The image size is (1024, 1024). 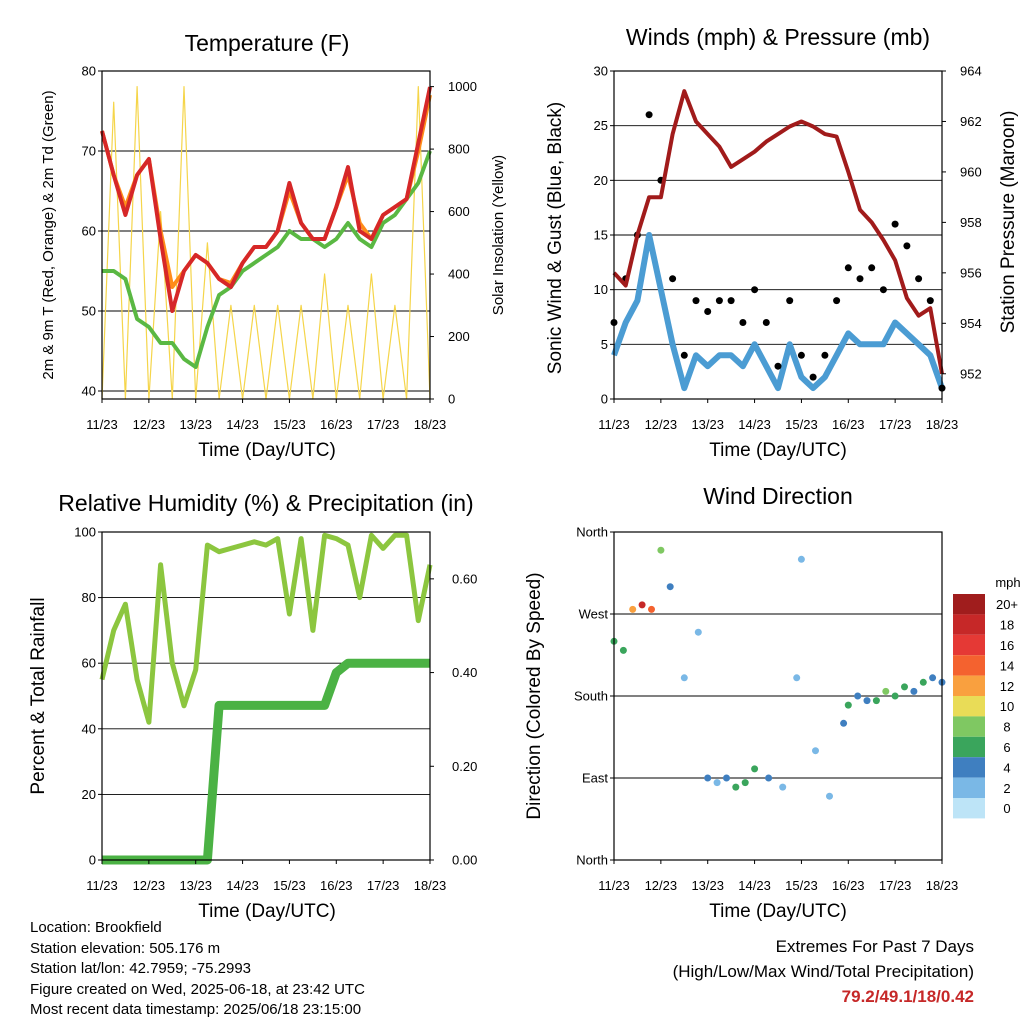 I want to click on y-tick-label: 70, so click(x=89, y=151).